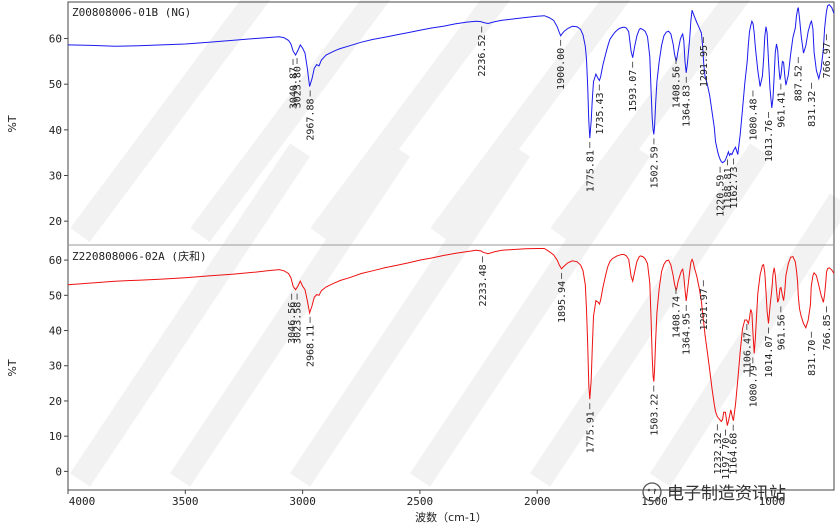  I want to click on peak-label: 766.97, so click(827, 60).